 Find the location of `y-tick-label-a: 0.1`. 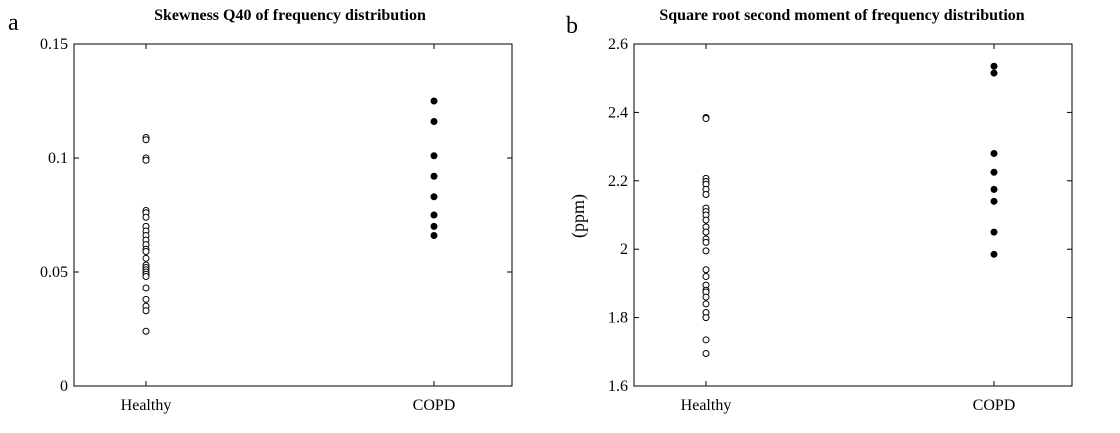

y-tick-label-a: 0.1 is located at coordinates (58, 158).